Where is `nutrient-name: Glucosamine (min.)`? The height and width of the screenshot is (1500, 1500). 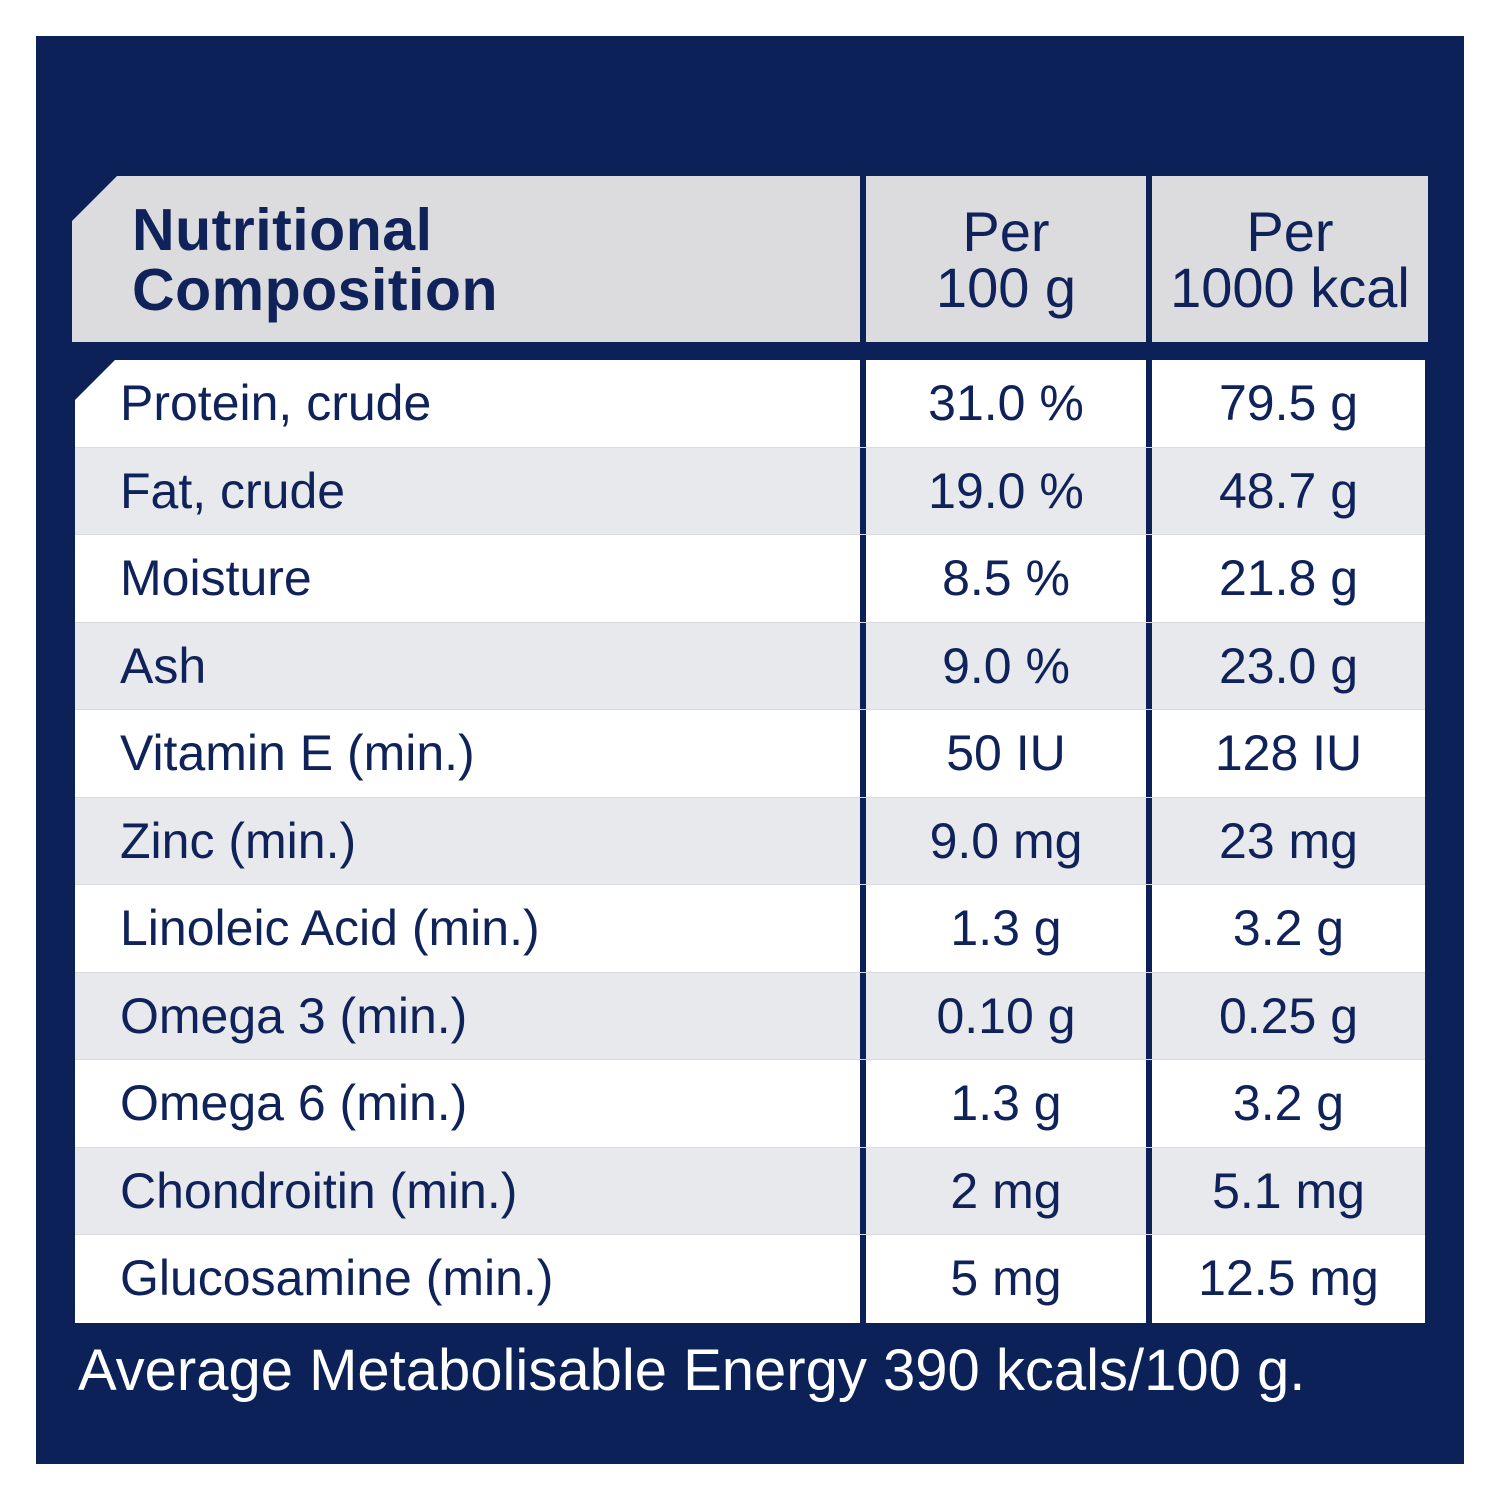
nutrient-name: Glucosamine (min.) is located at coordinates (337, 1278).